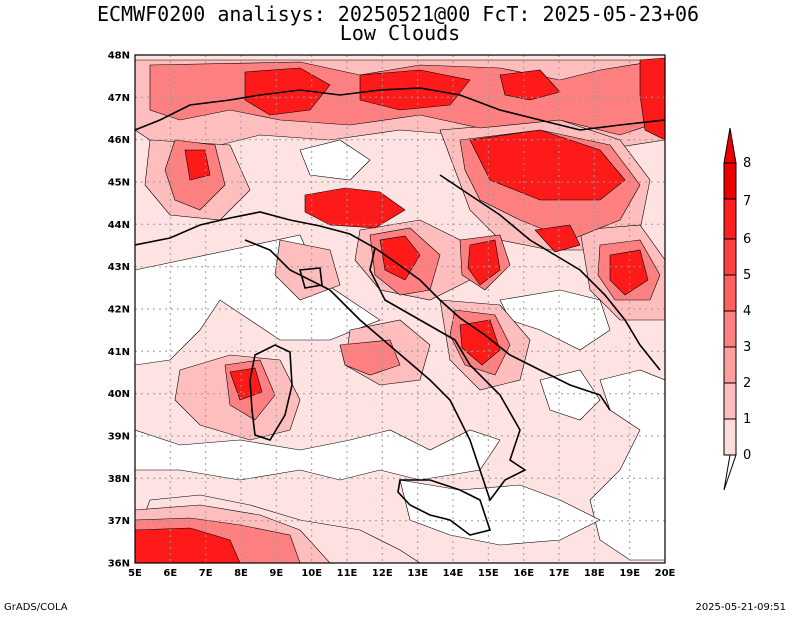  Describe the element at coordinates (747, 455) in the screenshot. I see `colorbar-label: 0` at that location.